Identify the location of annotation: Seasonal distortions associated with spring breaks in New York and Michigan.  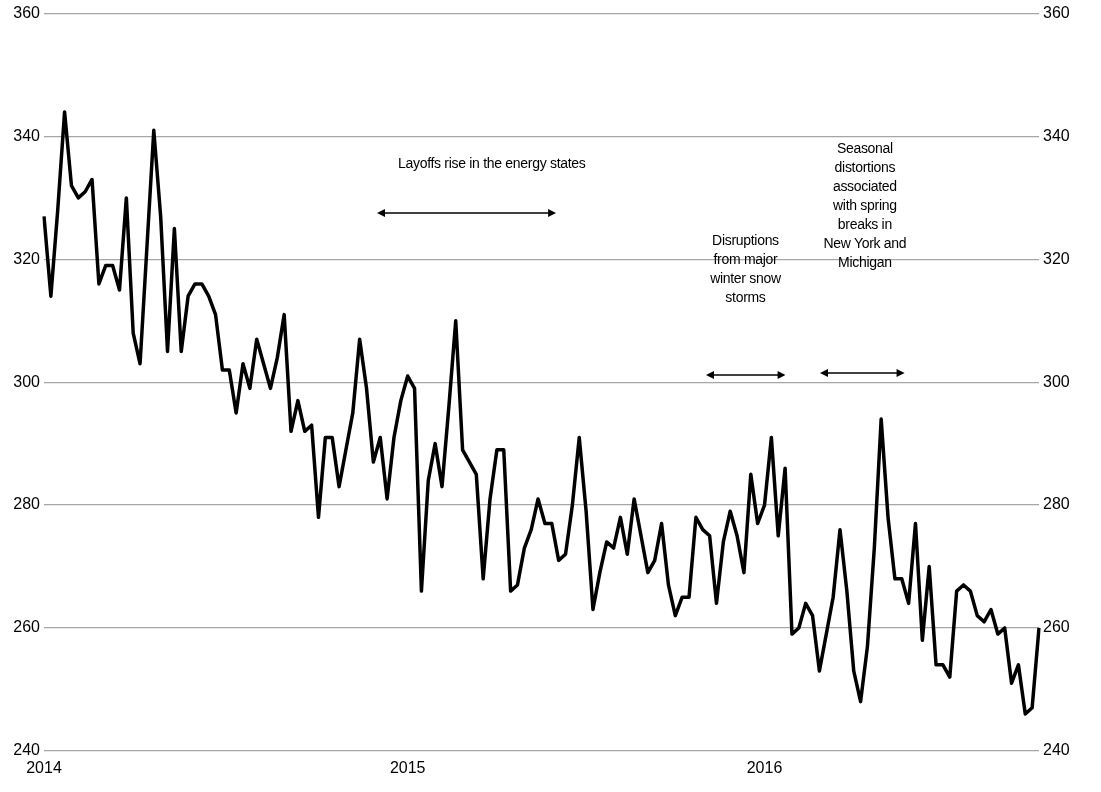
(864, 205).